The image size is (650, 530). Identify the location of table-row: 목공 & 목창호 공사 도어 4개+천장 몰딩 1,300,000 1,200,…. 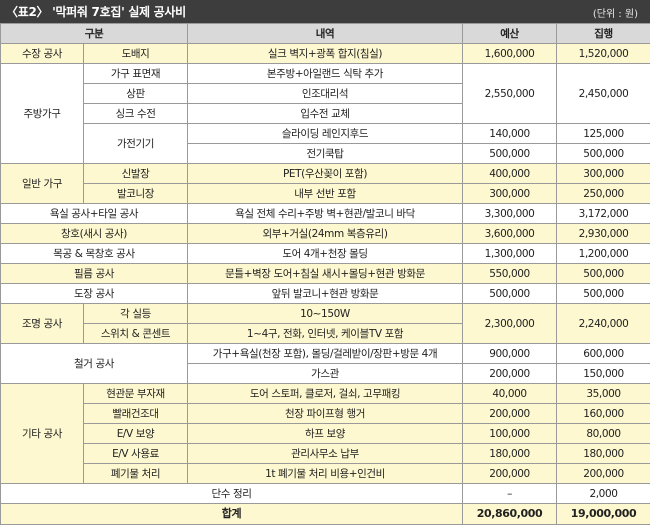
(325, 253).